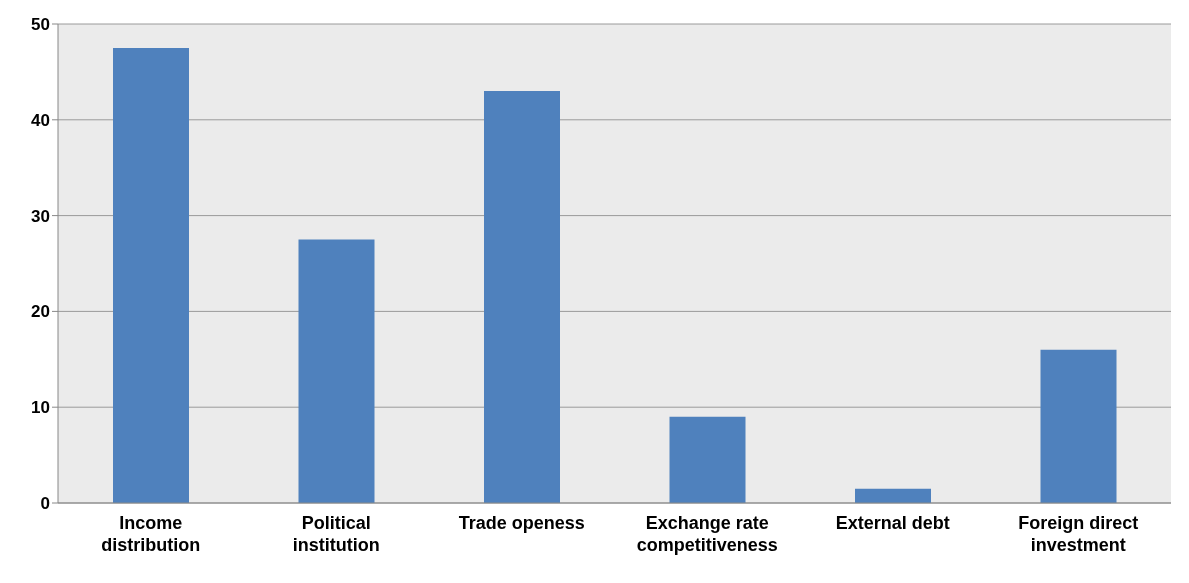 The height and width of the screenshot is (583, 1189). What do you see at coordinates (40, 216) in the screenshot?
I see `y-tick-label: 30` at bounding box center [40, 216].